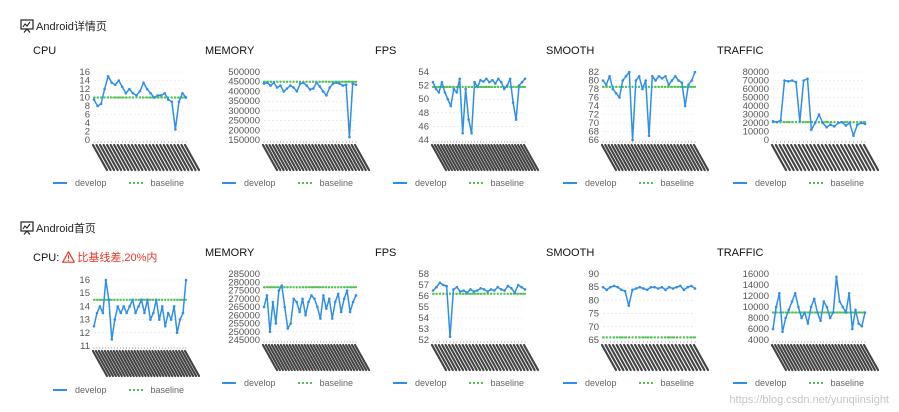 This screenshot has width=899, height=412. I want to click on y-tick-label: 54, so click(423, 72).